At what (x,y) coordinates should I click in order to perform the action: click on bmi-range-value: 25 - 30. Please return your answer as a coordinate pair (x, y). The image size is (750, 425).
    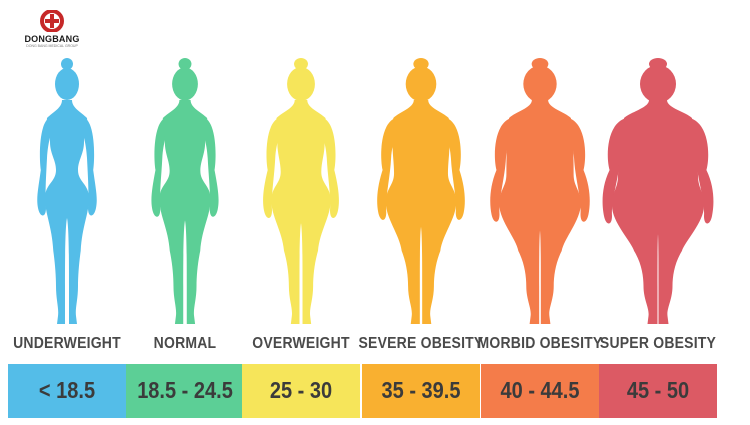
    Looking at the image, I should click on (301, 390).